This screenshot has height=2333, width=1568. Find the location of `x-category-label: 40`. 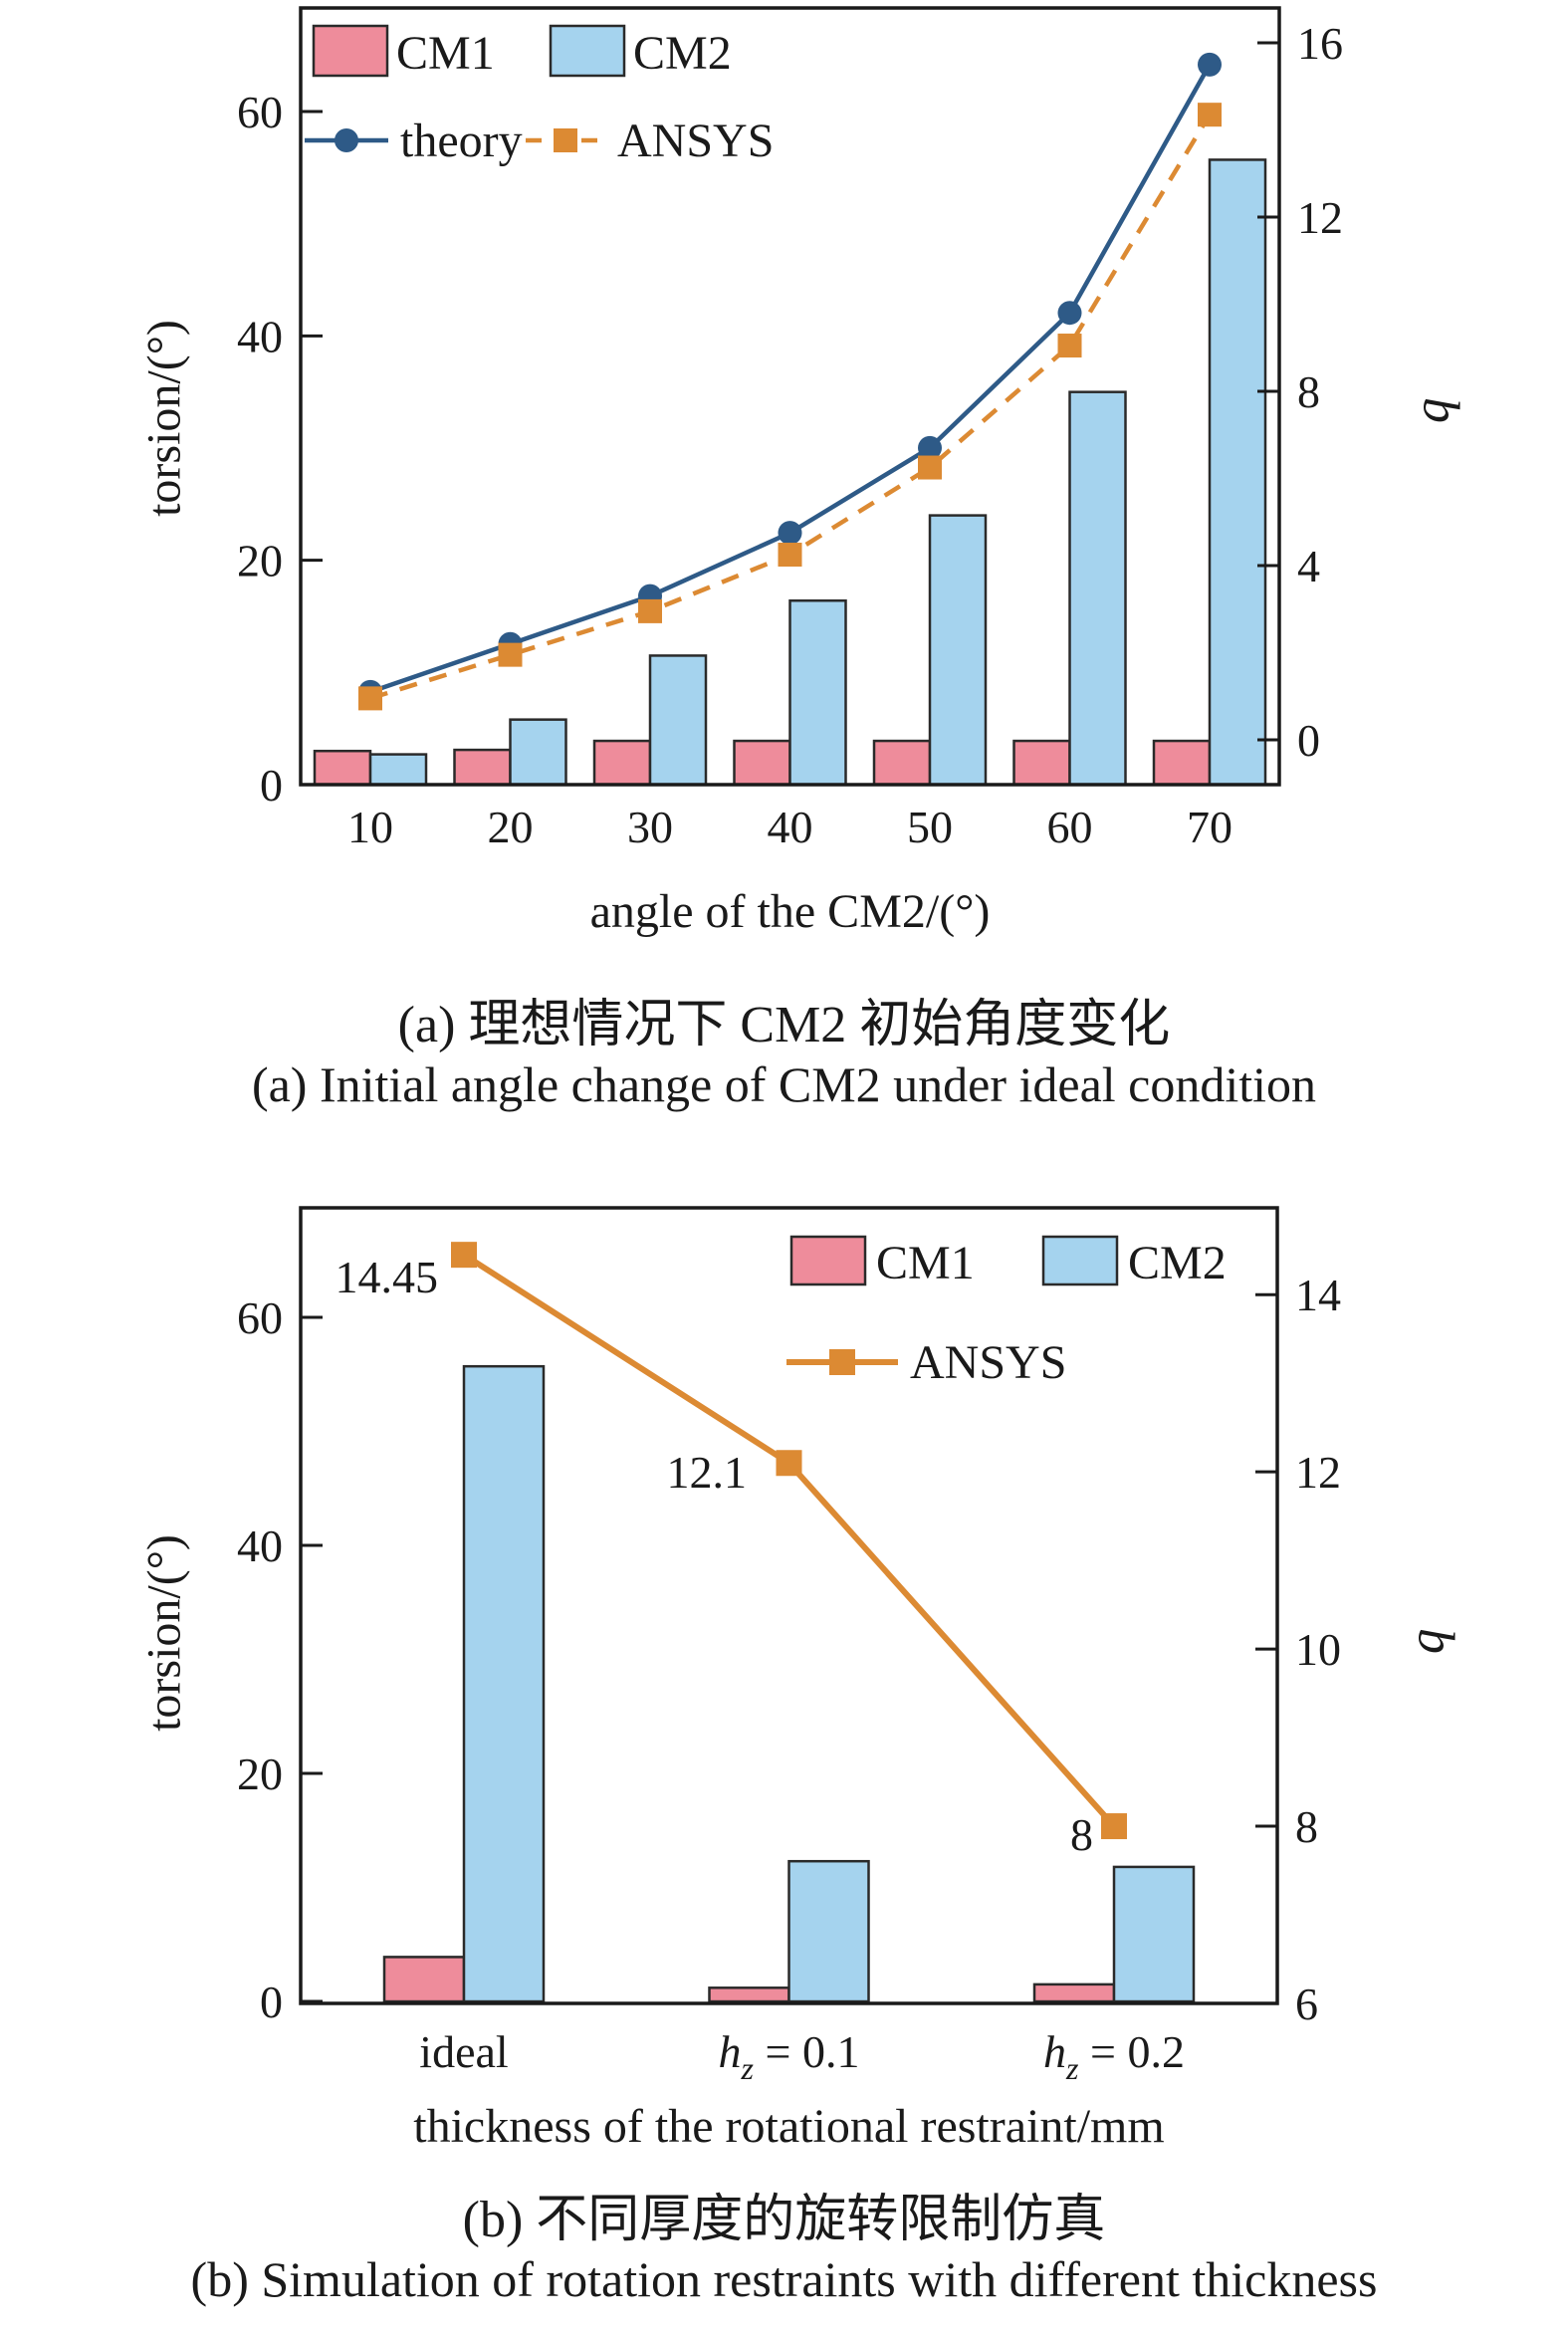

x-category-label: 40 is located at coordinates (790, 827).